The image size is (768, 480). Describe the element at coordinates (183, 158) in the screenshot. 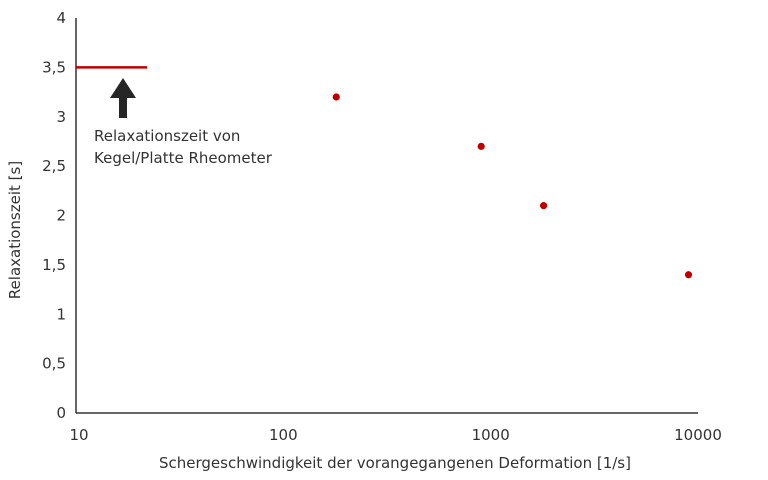

I see `annotation-line-2: Kegel/Platte Rheometer` at that location.